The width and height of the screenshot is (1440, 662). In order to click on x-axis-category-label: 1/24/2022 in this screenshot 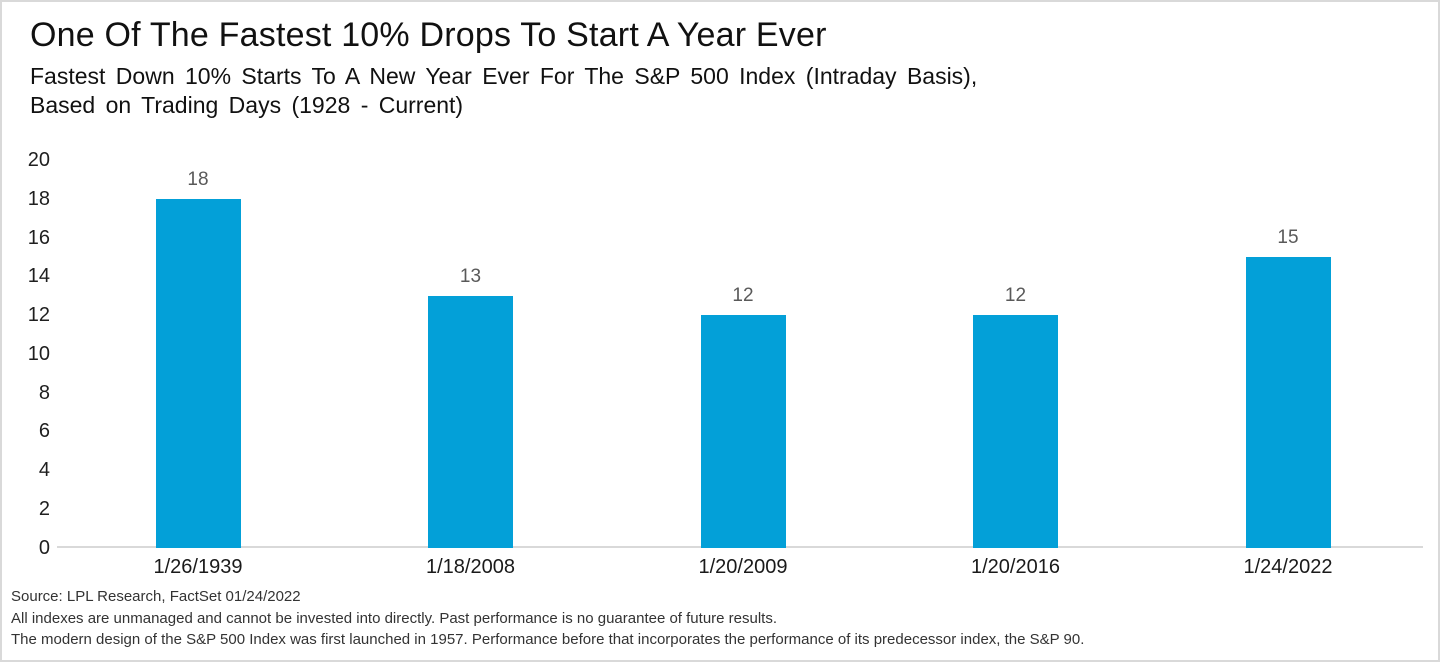, I will do `click(1288, 567)`.